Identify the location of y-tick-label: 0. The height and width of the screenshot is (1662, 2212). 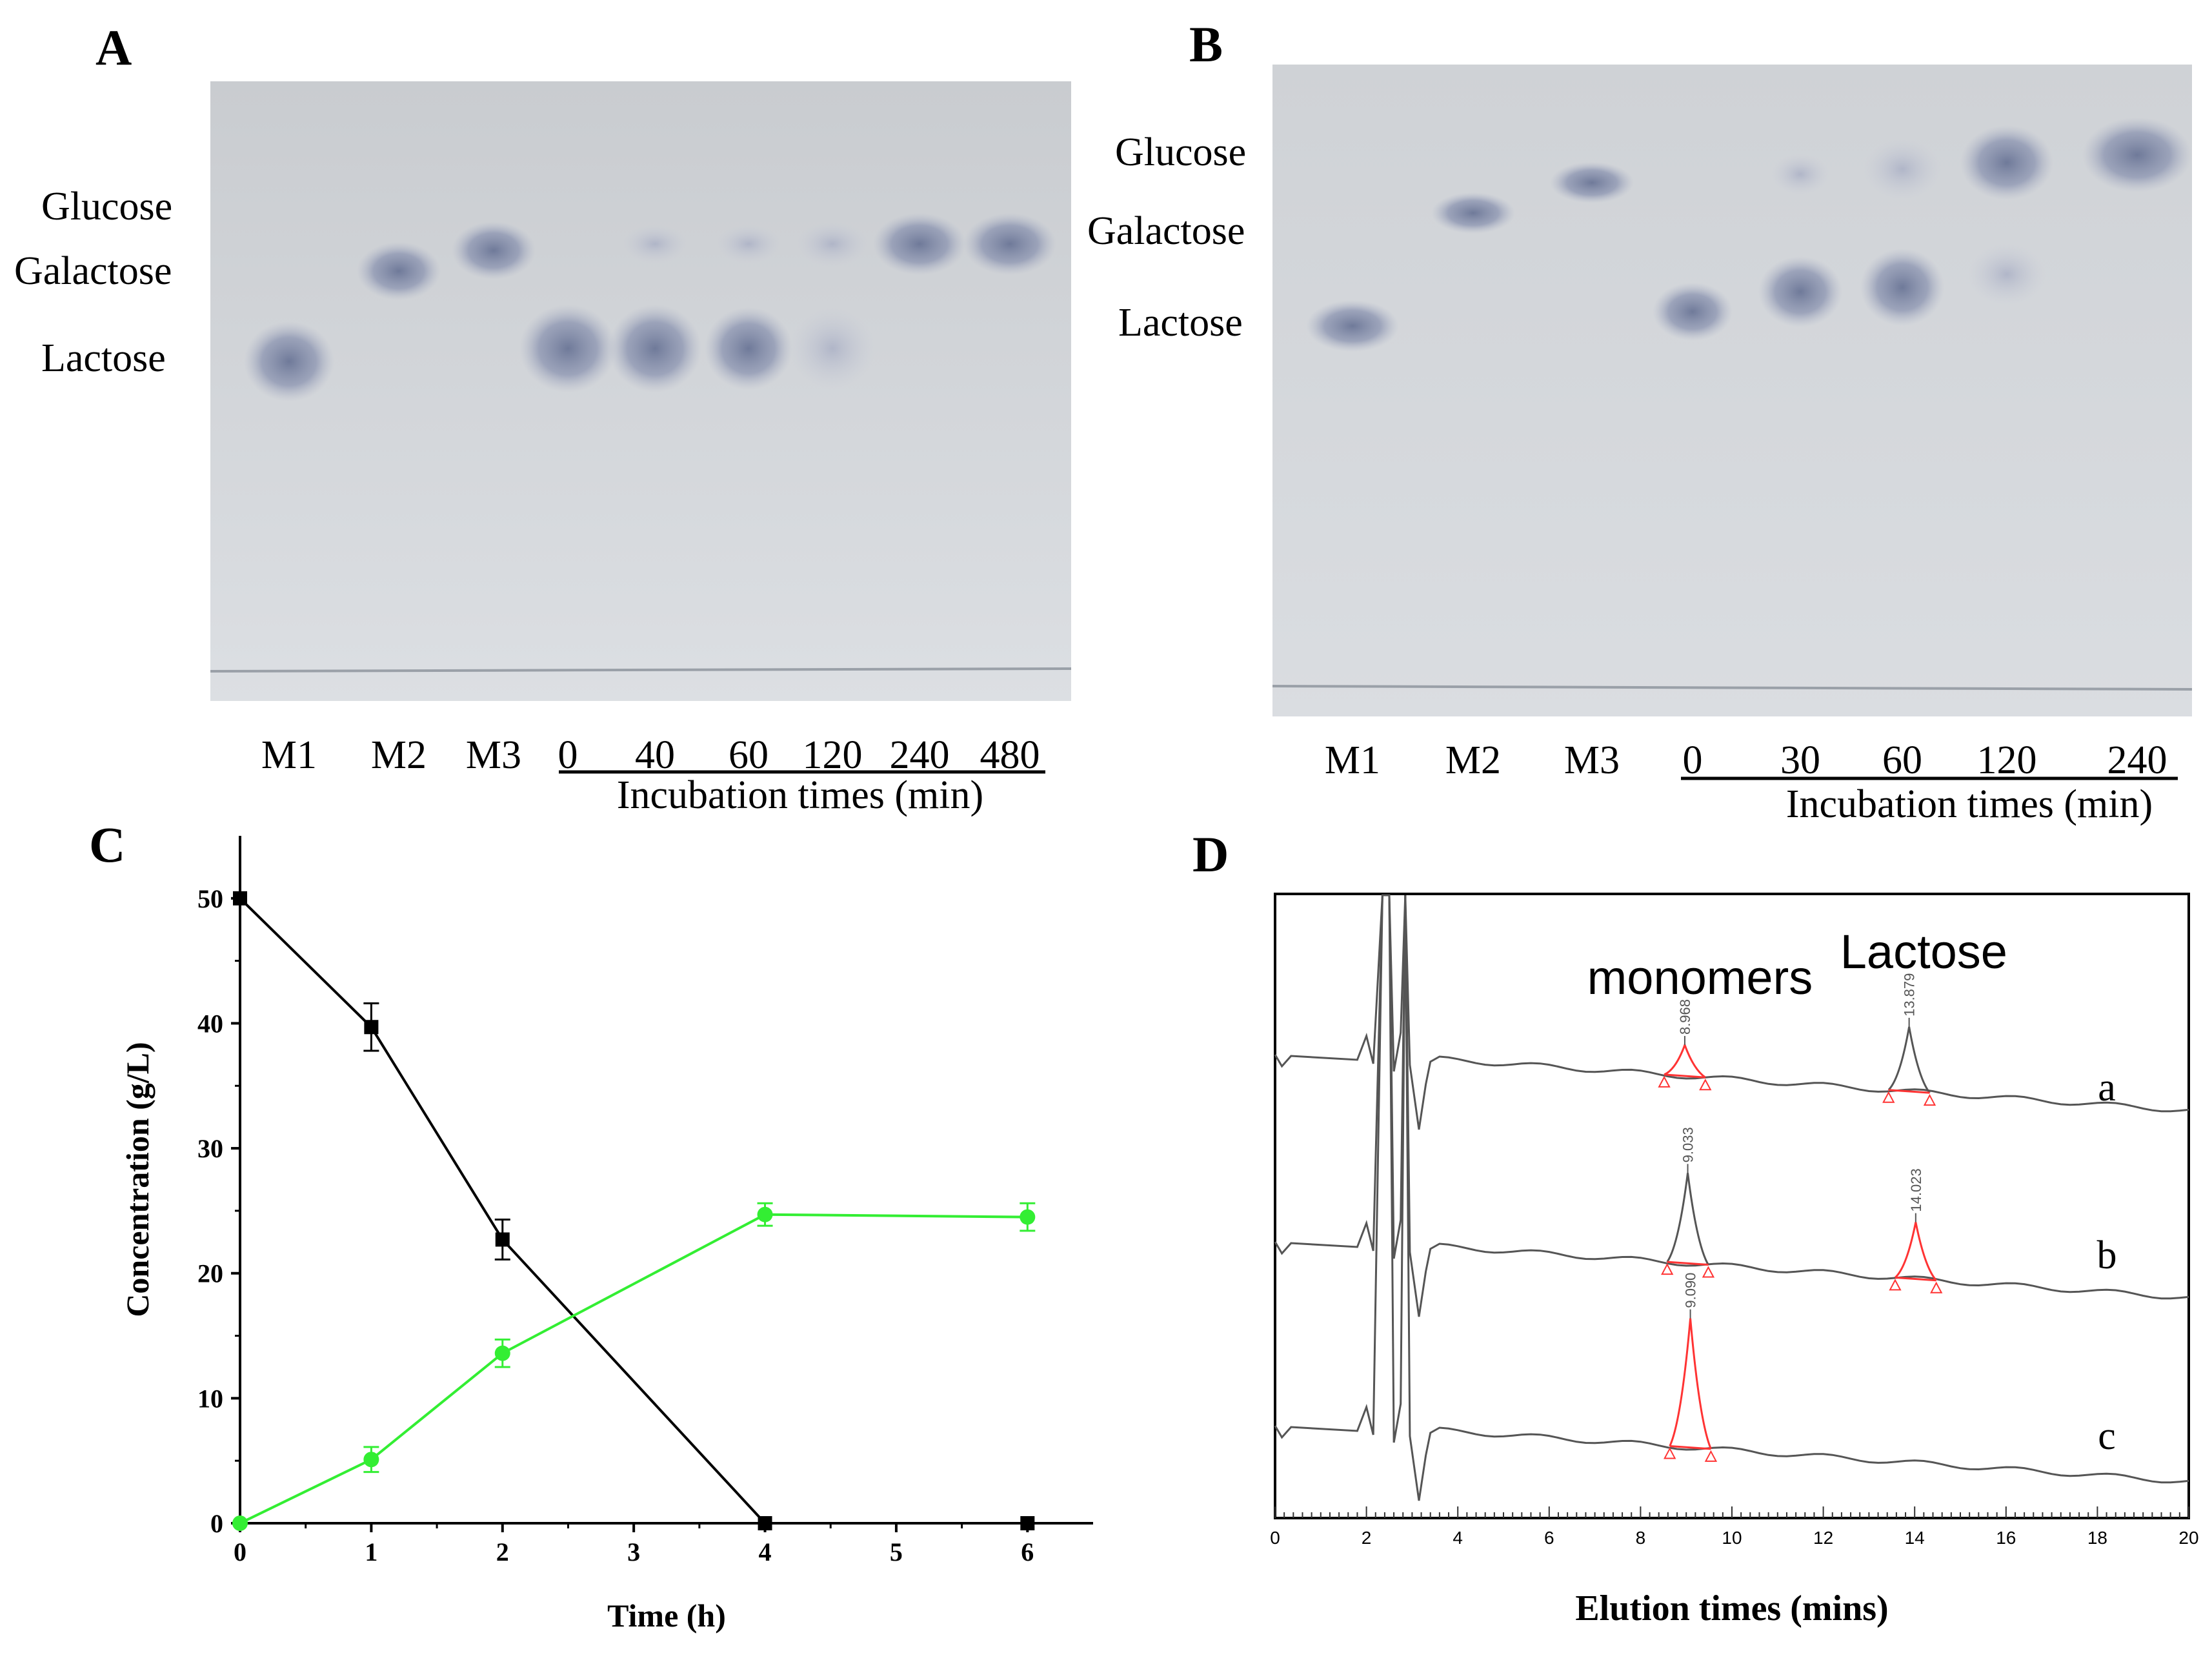
(216, 1523).